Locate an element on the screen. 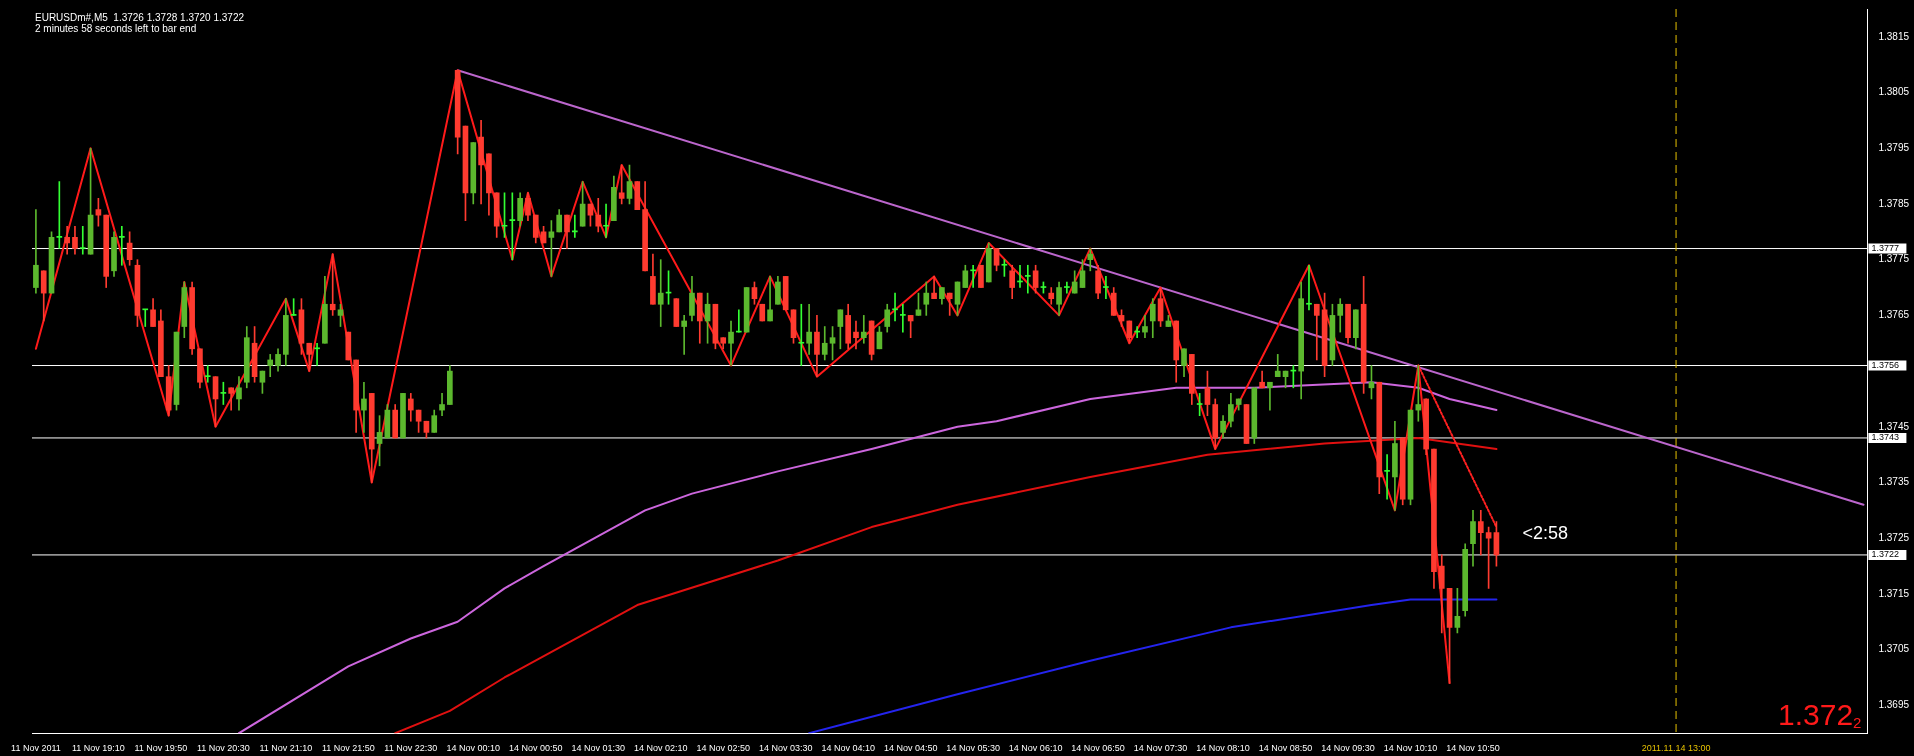 This screenshot has height=756, width=1914. y-tick-label: 1.3765 is located at coordinates (1894, 315).